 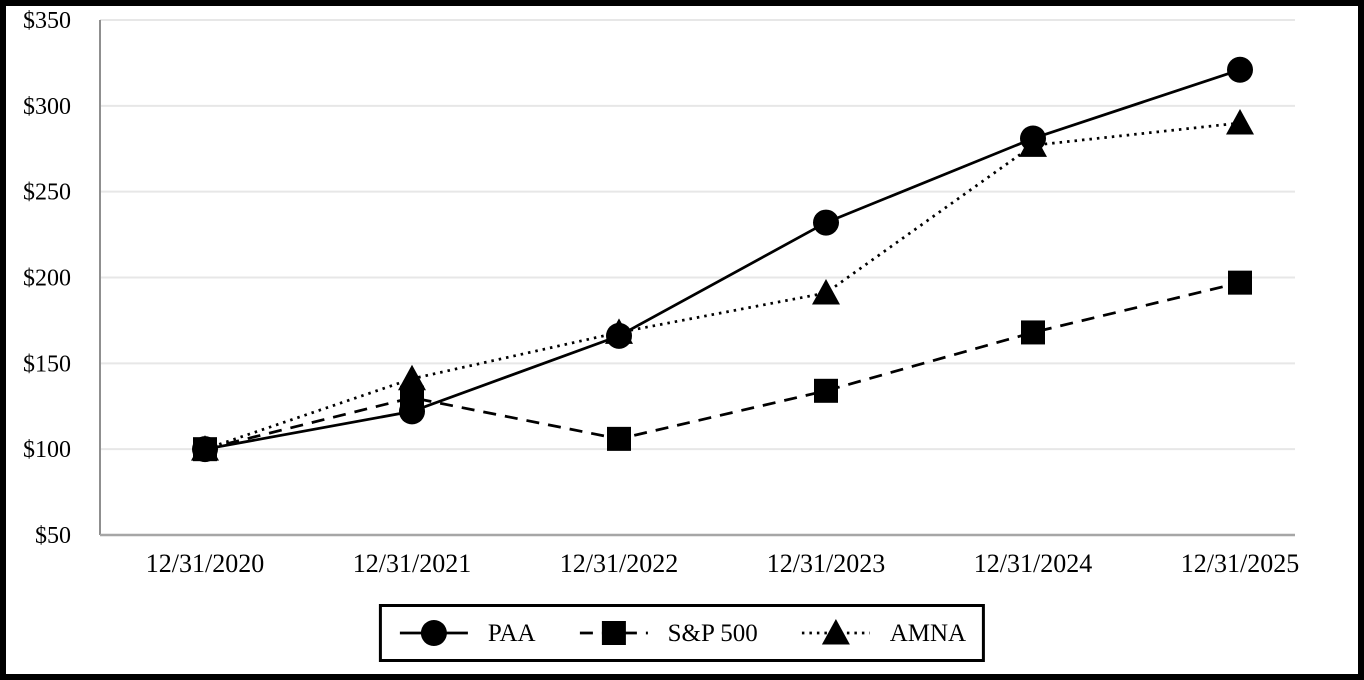 What do you see at coordinates (47, 193) in the screenshot?
I see `y-tick-label: $250` at bounding box center [47, 193].